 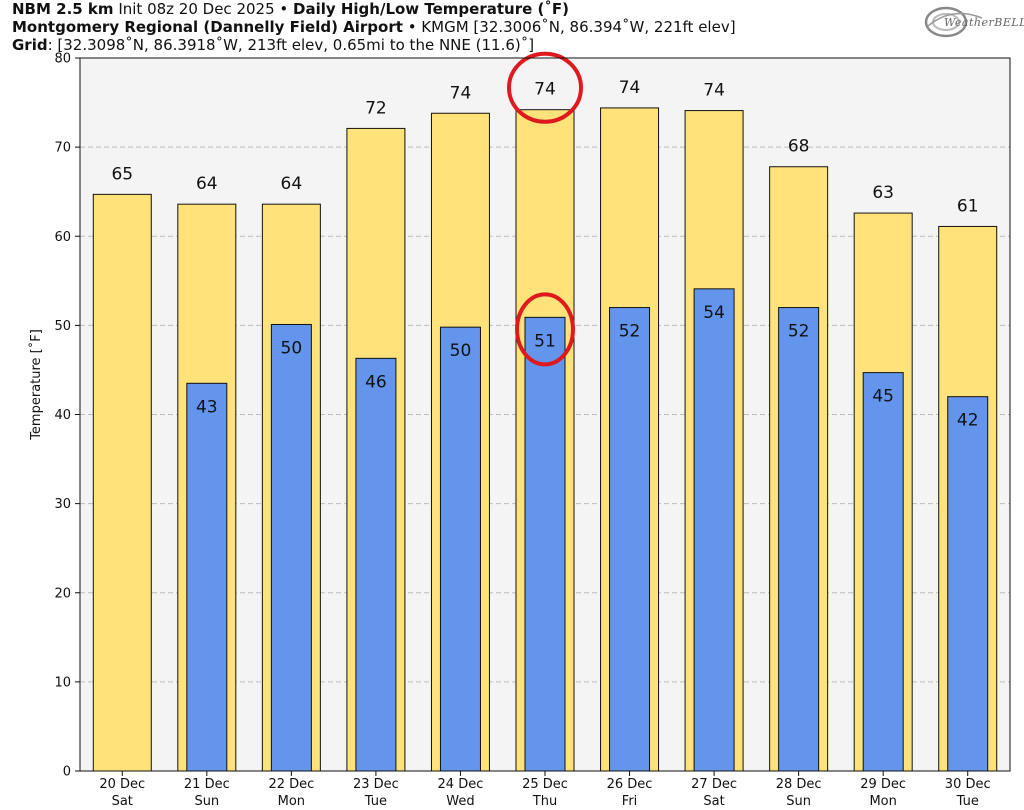 What do you see at coordinates (714, 313) in the screenshot?
I see `low-temp-label: 54` at bounding box center [714, 313].